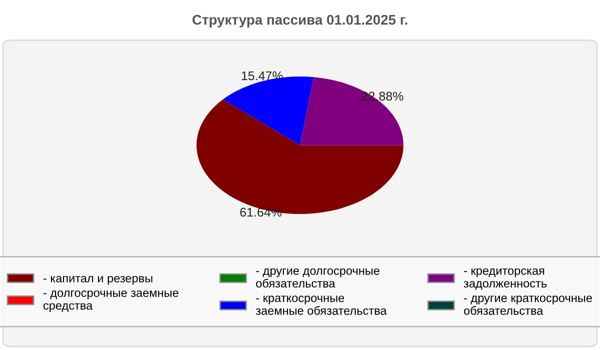 This screenshot has width=600, height=350. Describe the element at coordinates (97, 280) in the screenshot. I see `legend-label: - капитал и резервы` at that location.